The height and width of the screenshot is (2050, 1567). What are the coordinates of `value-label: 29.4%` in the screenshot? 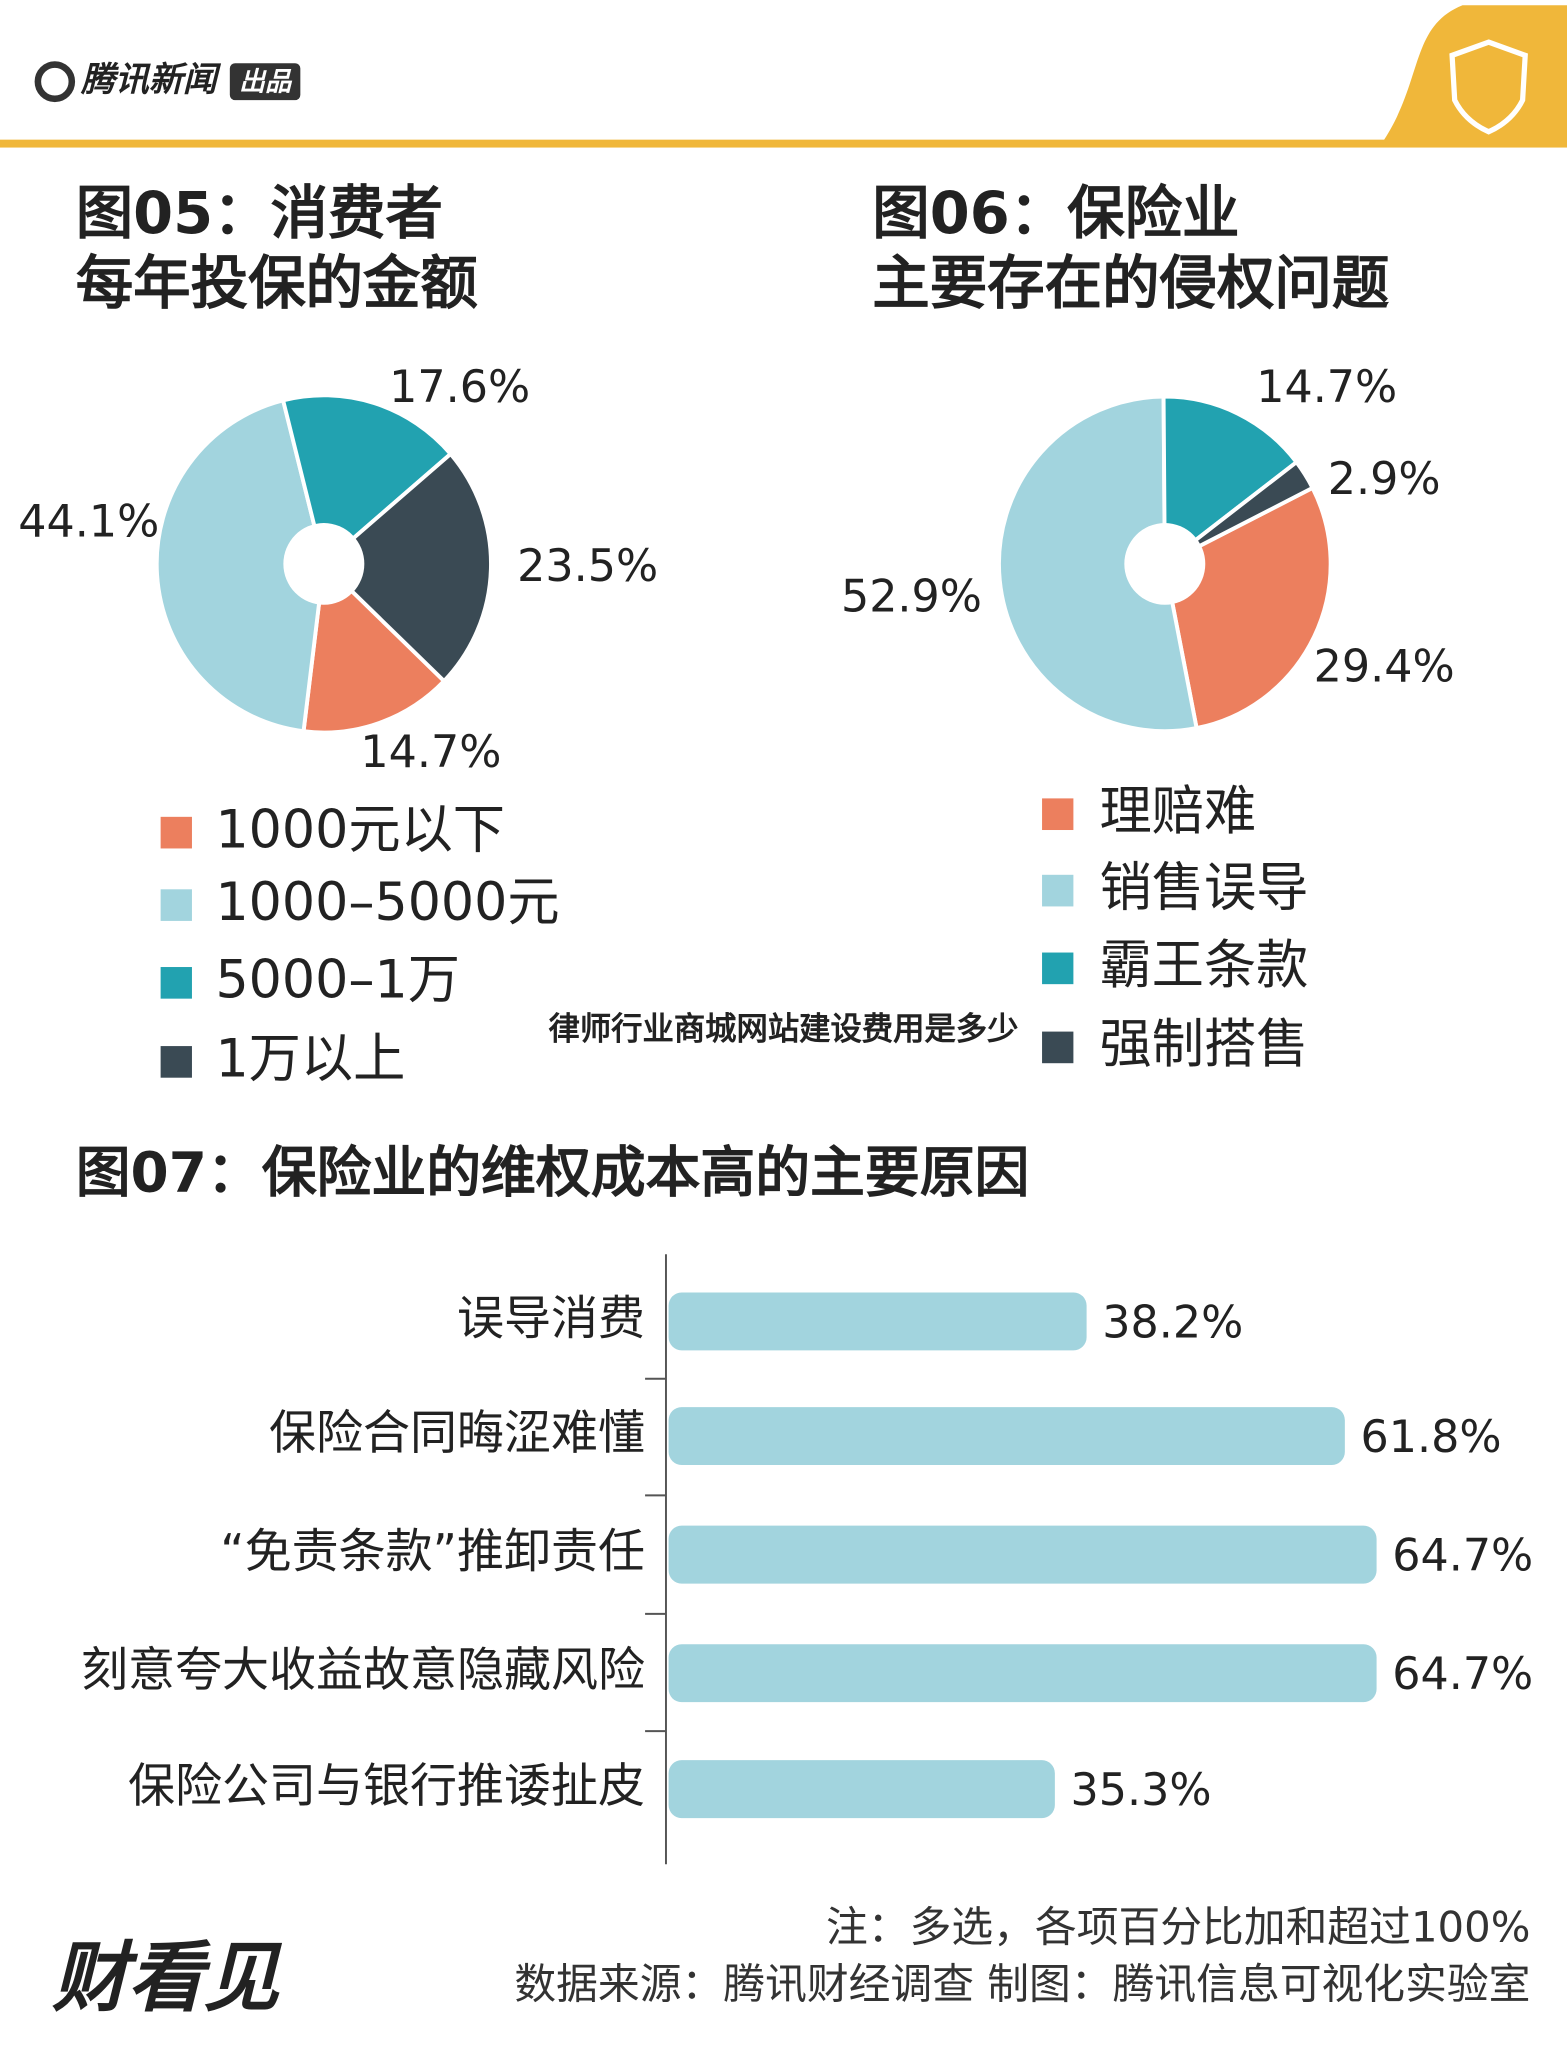 It's located at (1384, 666).